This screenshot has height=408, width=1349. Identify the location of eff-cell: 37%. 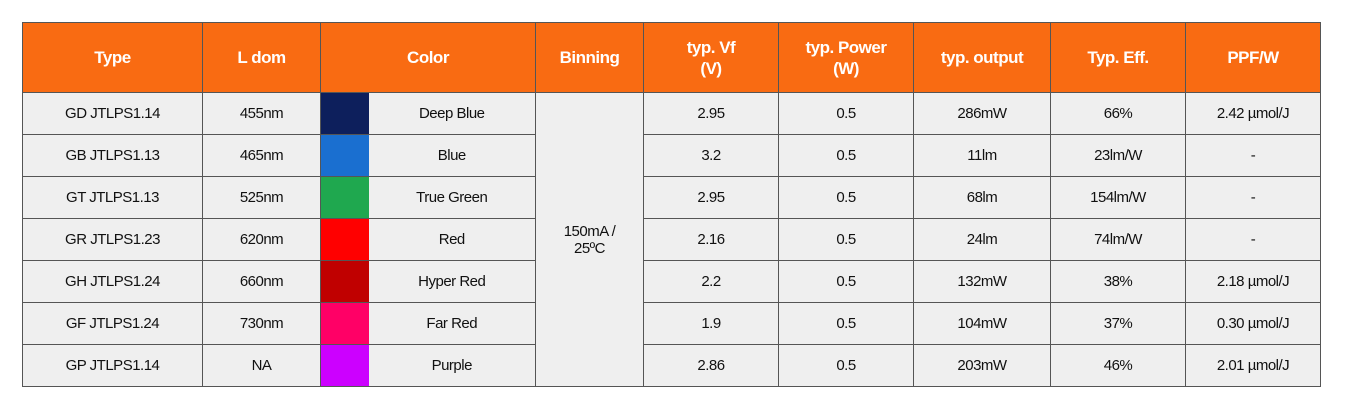
(1118, 323).